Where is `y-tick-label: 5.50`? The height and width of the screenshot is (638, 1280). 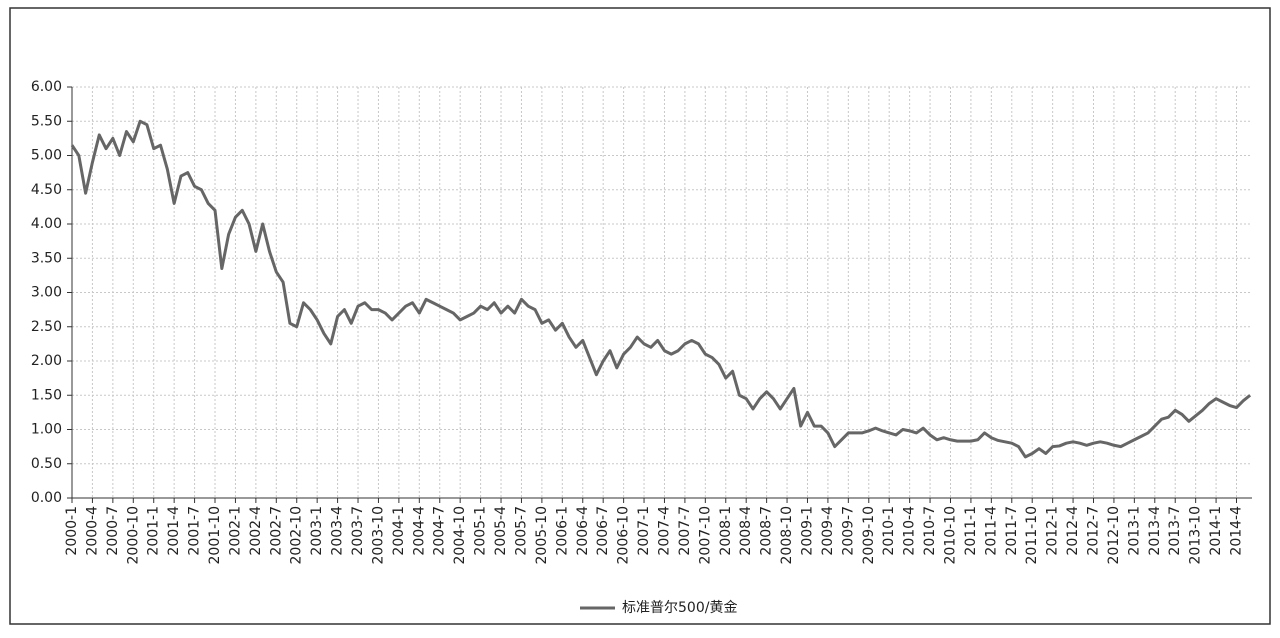
y-tick-label: 5.50 is located at coordinates (46, 121).